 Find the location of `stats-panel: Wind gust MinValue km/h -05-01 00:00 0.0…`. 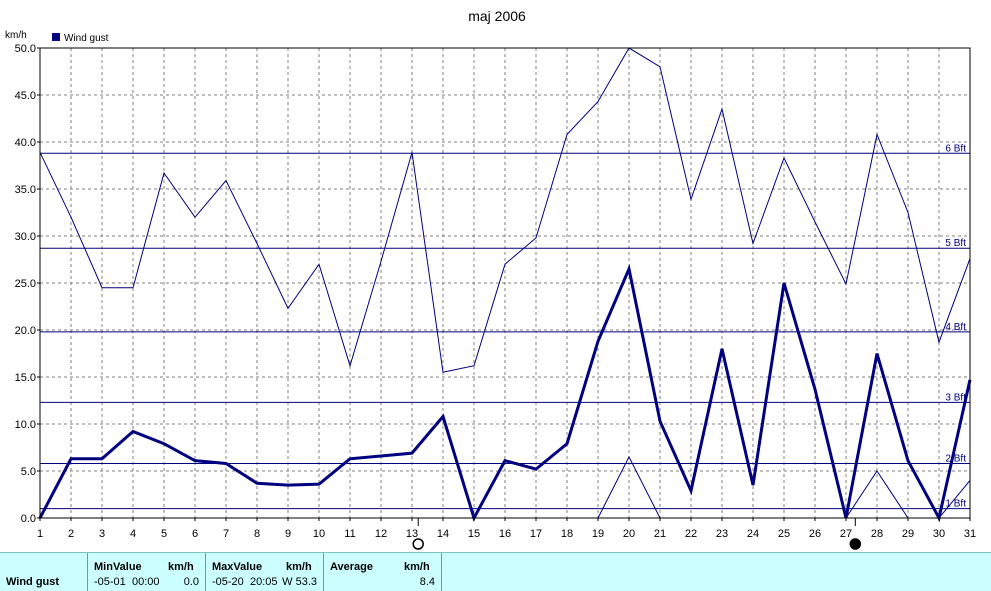

stats-panel: Wind gust MinValue km/h -05-01 00:00 0.0… is located at coordinates (495, 571).